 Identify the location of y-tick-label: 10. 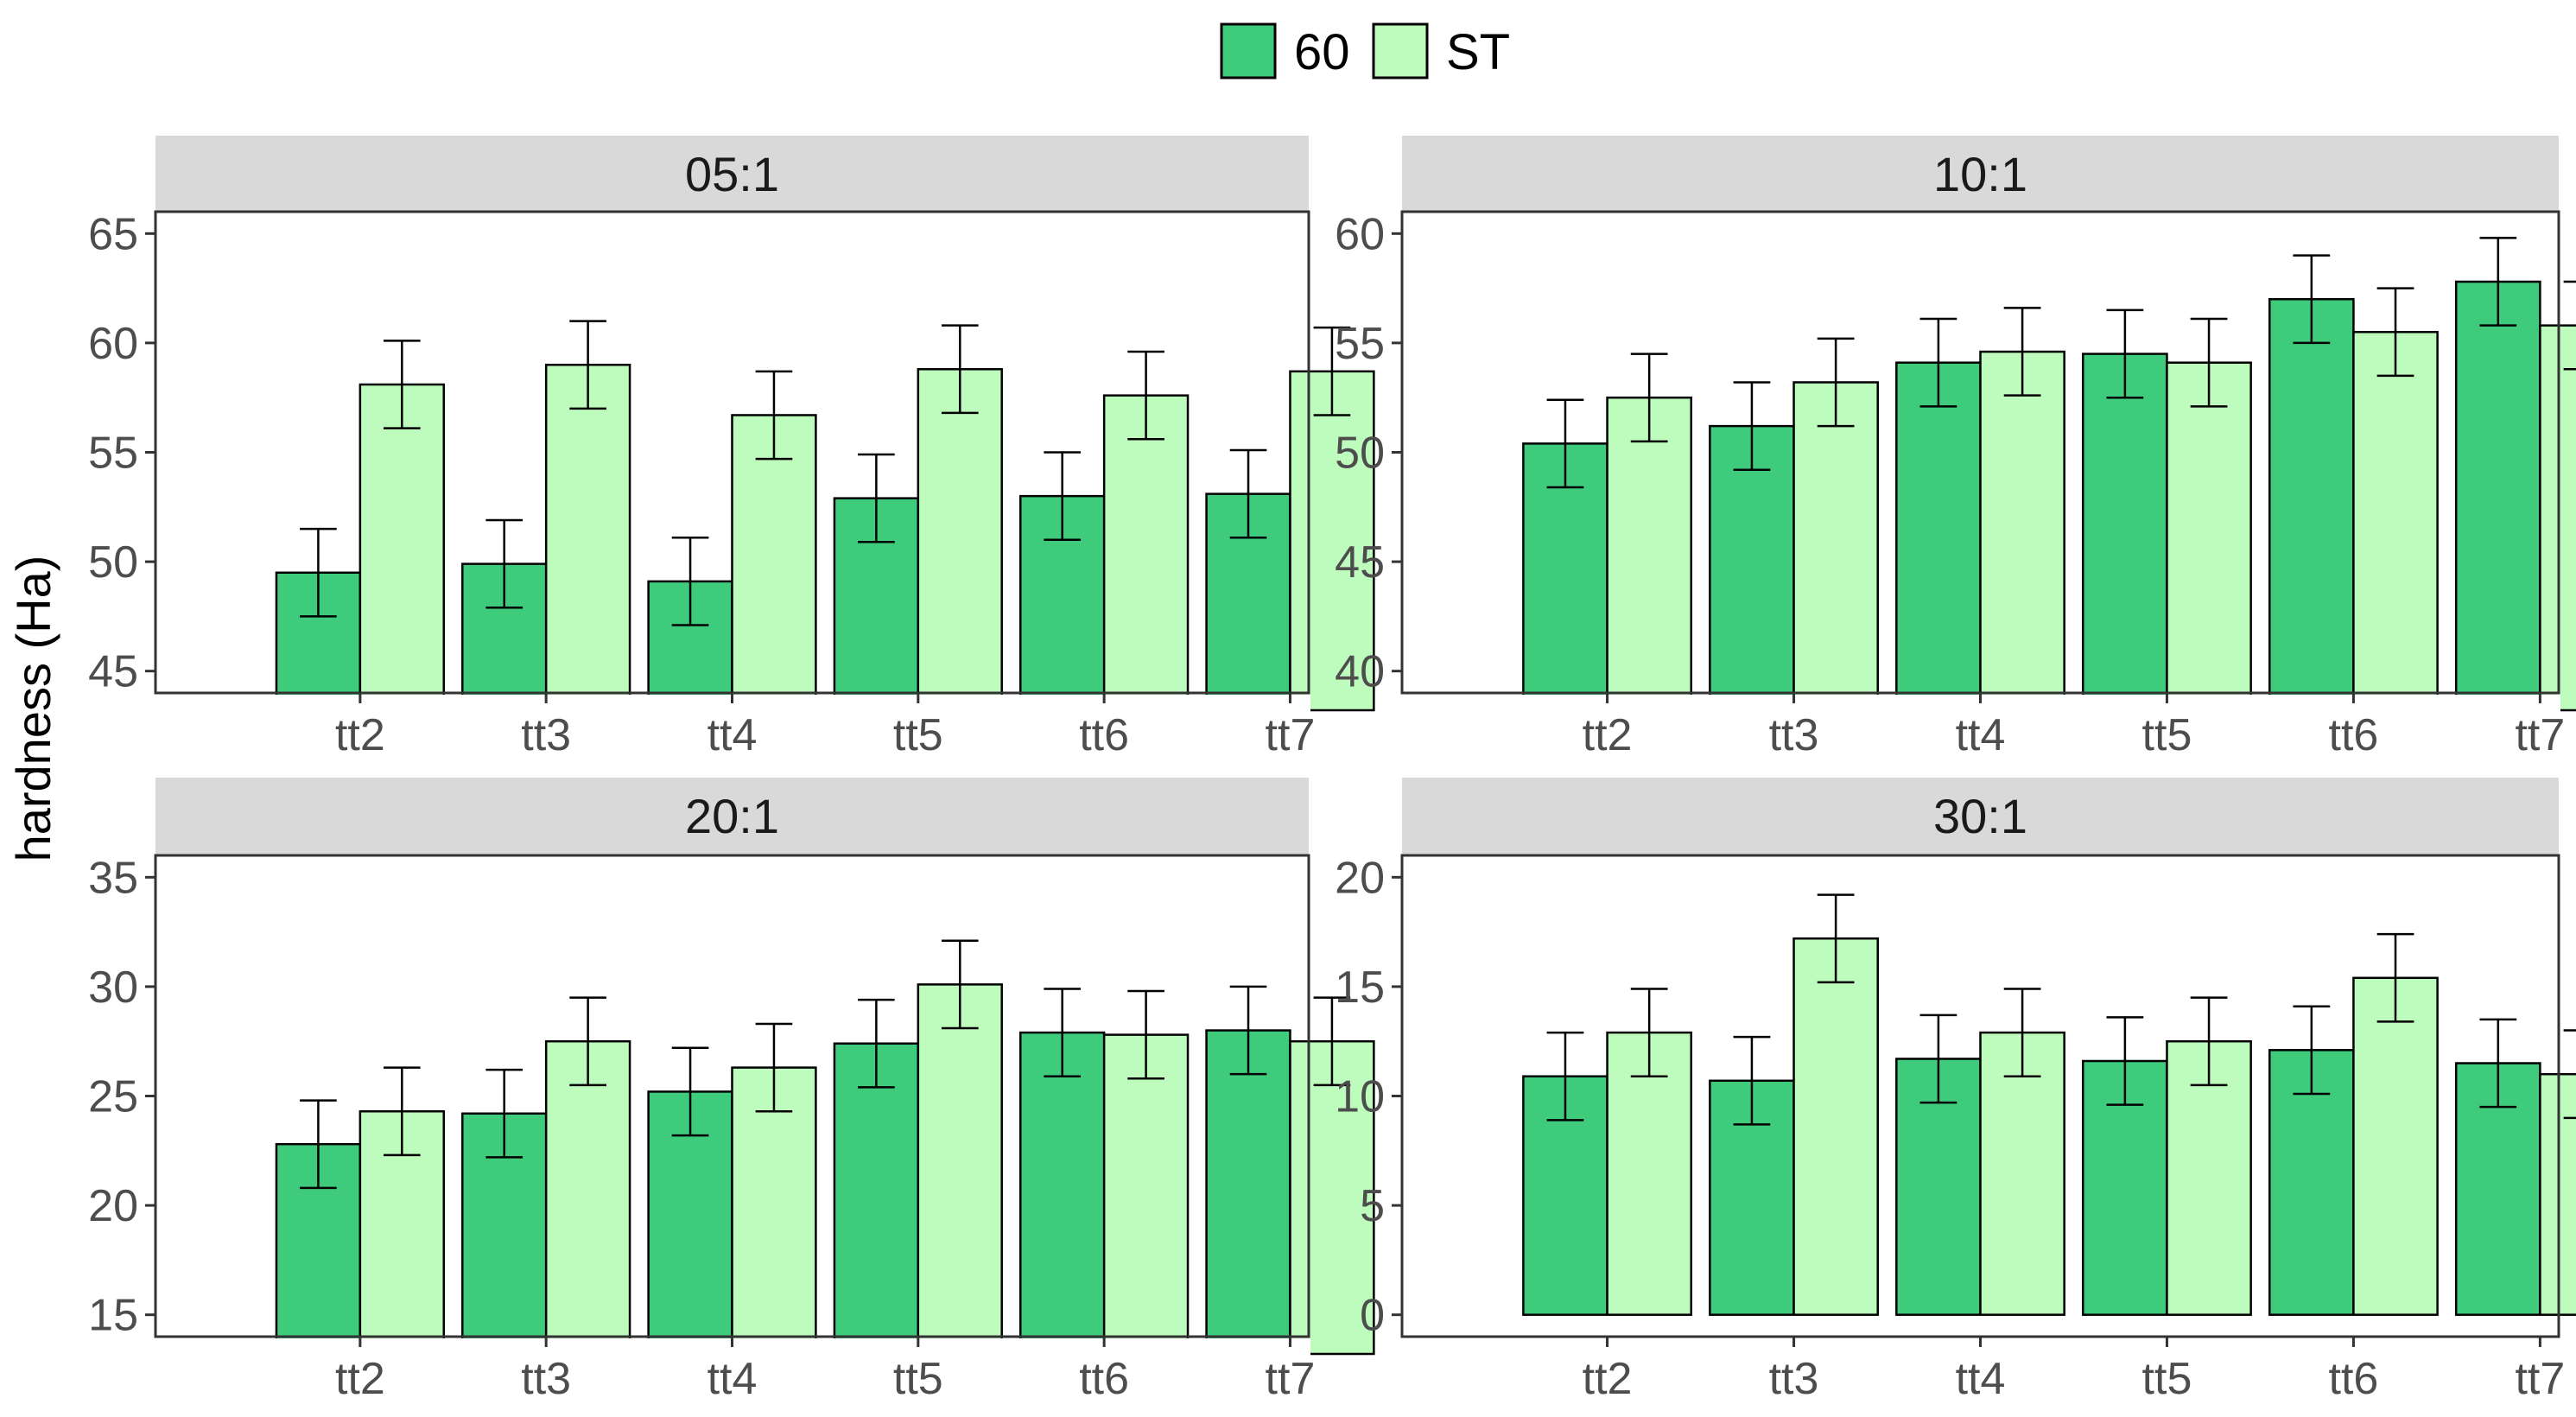
(1360, 1097).